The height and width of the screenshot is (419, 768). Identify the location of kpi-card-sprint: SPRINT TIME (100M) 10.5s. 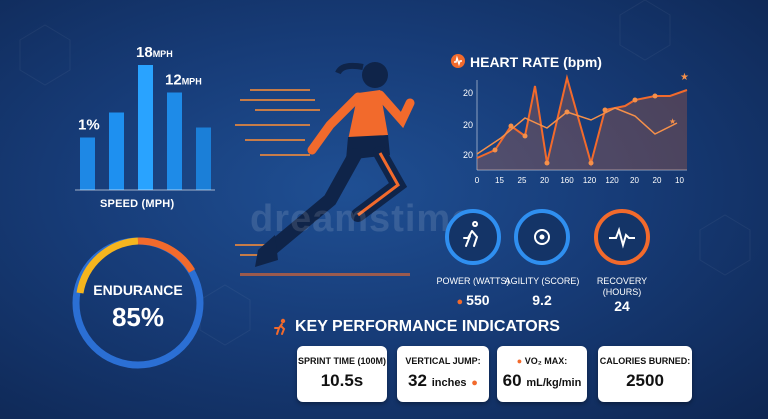
(342, 374).